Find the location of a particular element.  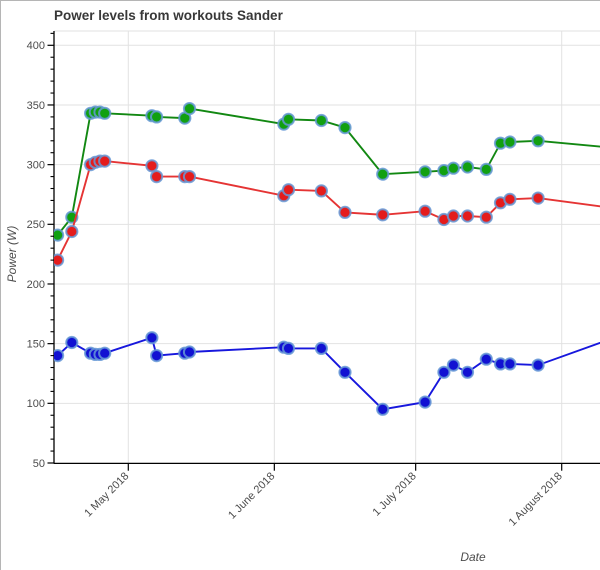

y-tick-label: 150 is located at coordinates (36, 344).